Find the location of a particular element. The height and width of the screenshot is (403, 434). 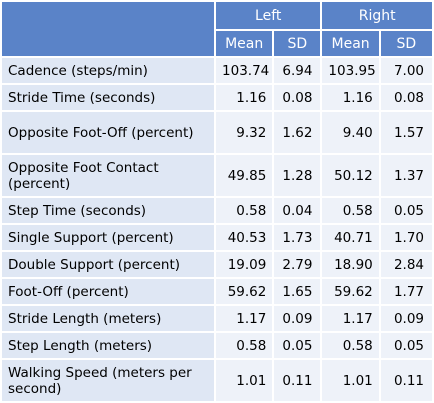

right-sd-cell: 1.77 is located at coordinates (406, 291).